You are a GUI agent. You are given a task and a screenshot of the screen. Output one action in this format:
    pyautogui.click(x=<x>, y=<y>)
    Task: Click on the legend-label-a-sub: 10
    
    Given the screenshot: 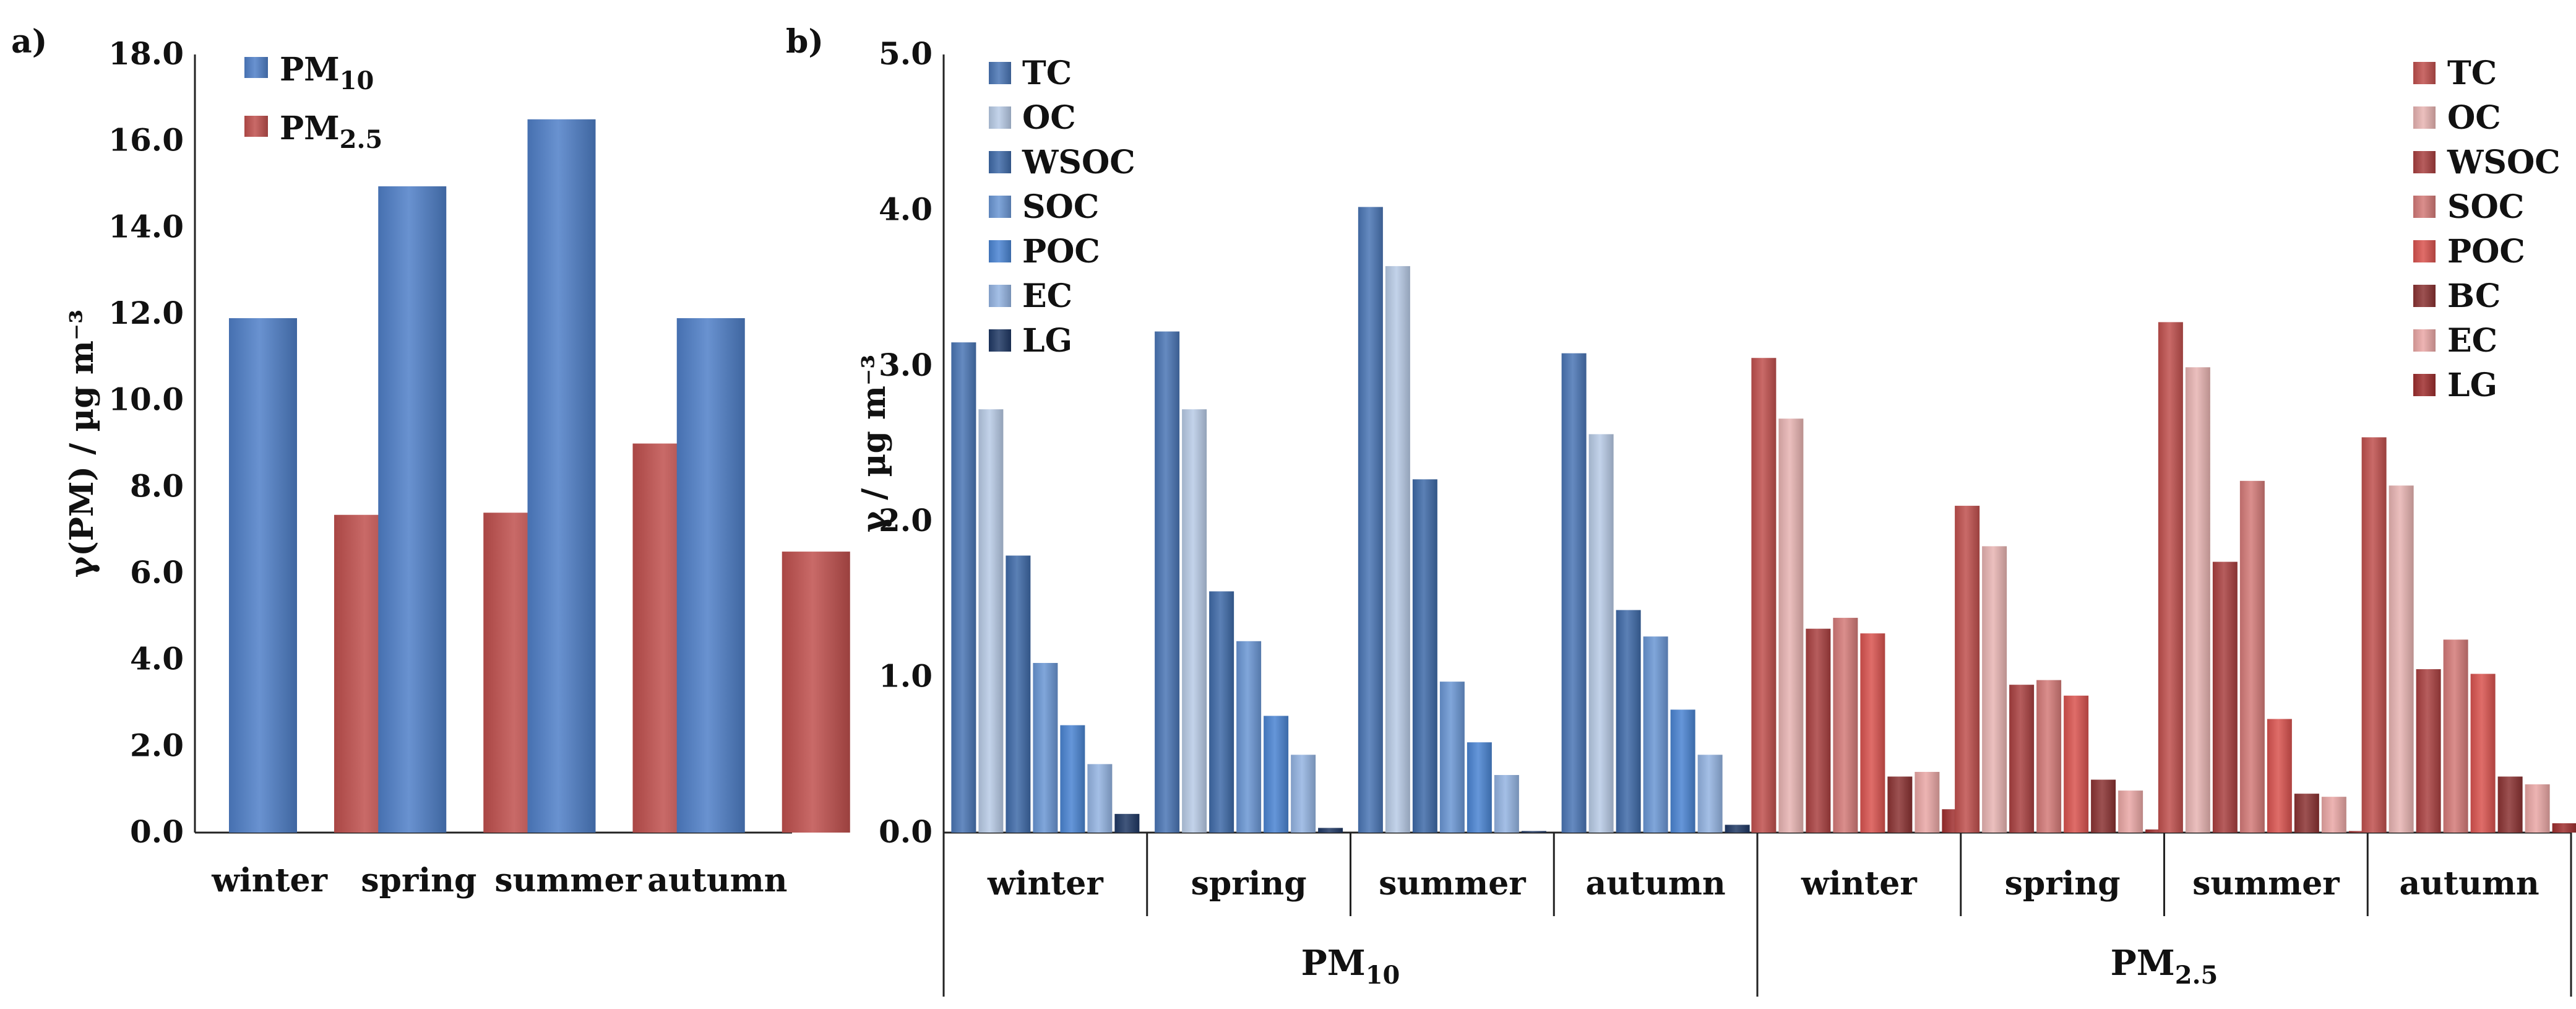 What is the action you would take?
    pyautogui.click(x=357, y=80)
    